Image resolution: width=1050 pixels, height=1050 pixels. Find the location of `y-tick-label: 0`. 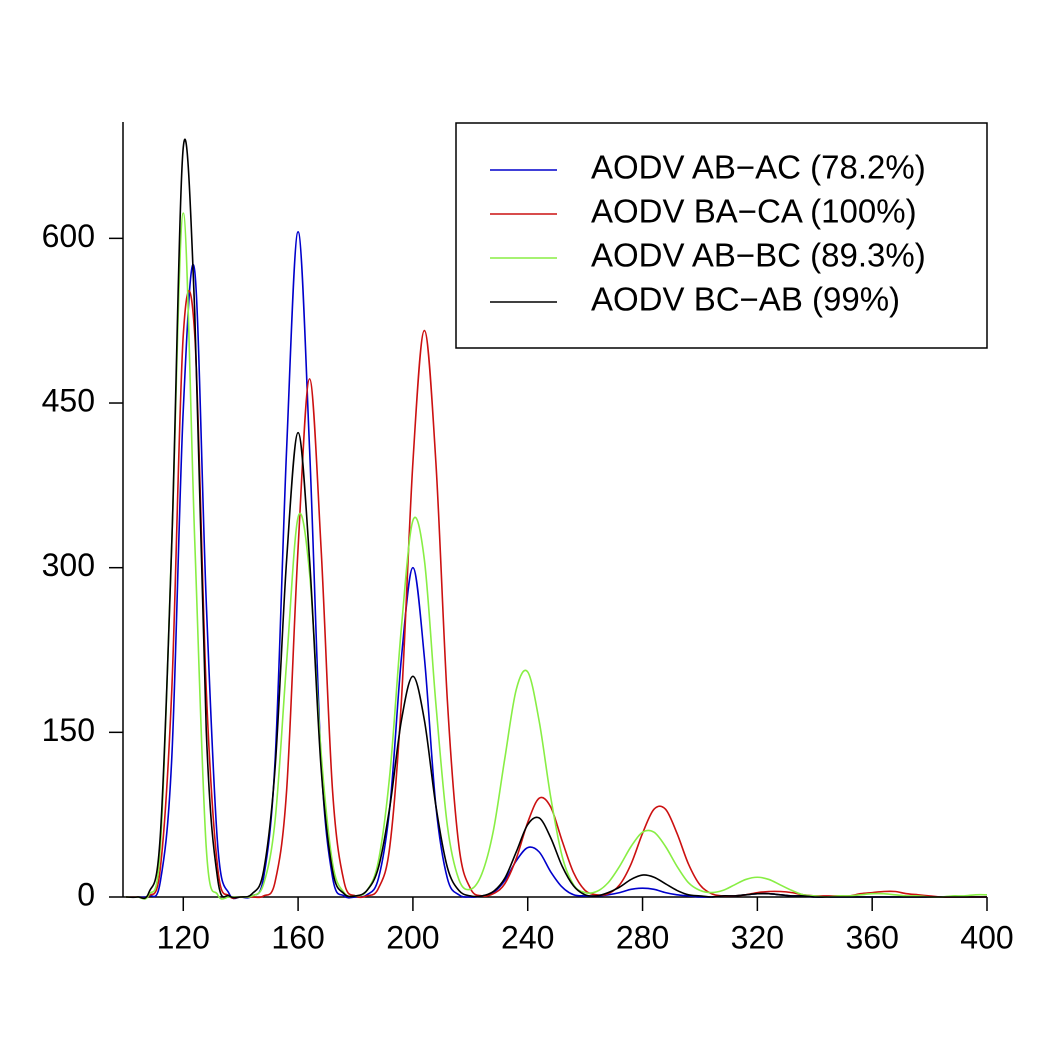

y-tick-label: 0 is located at coordinates (86, 894).